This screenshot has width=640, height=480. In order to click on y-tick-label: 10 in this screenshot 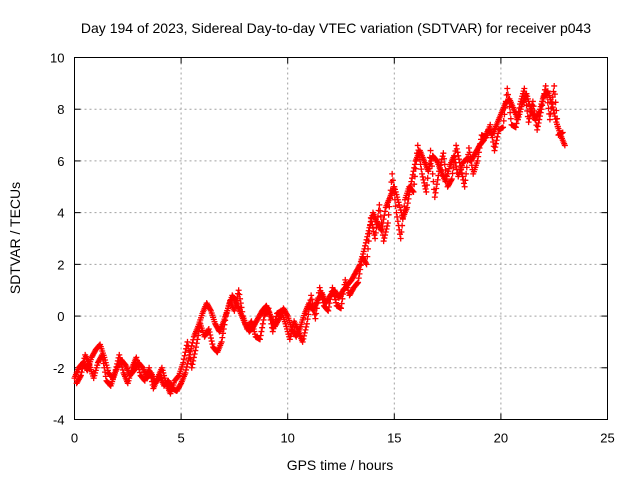, I will do `click(57, 58)`.